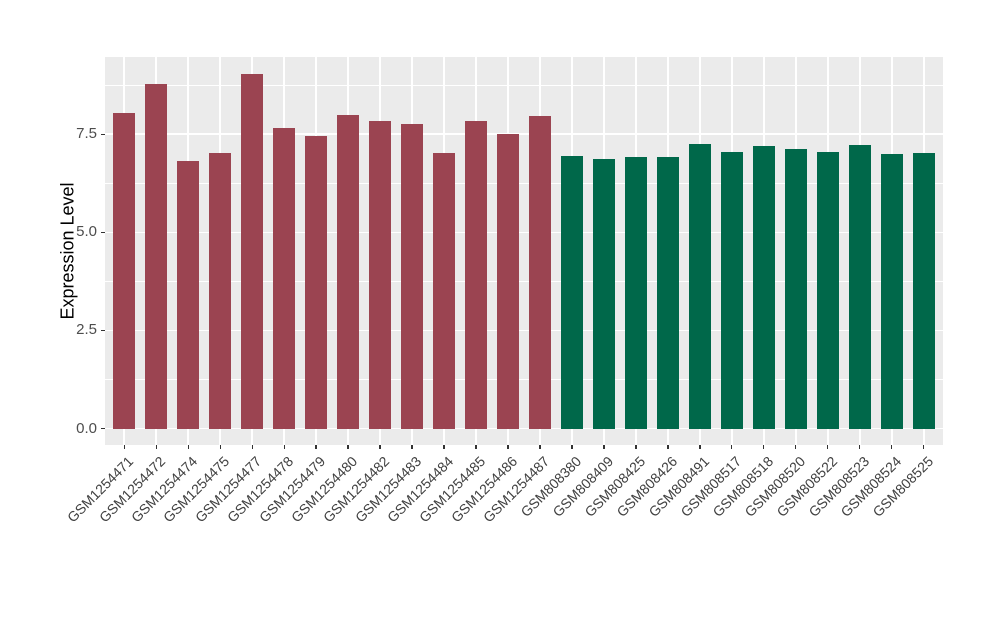 This screenshot has width=1000, height=641. What do you see at coordinates (764, 287) in the screenshot?
I see `bar-GSM808518` at bounding box center [764, 287].